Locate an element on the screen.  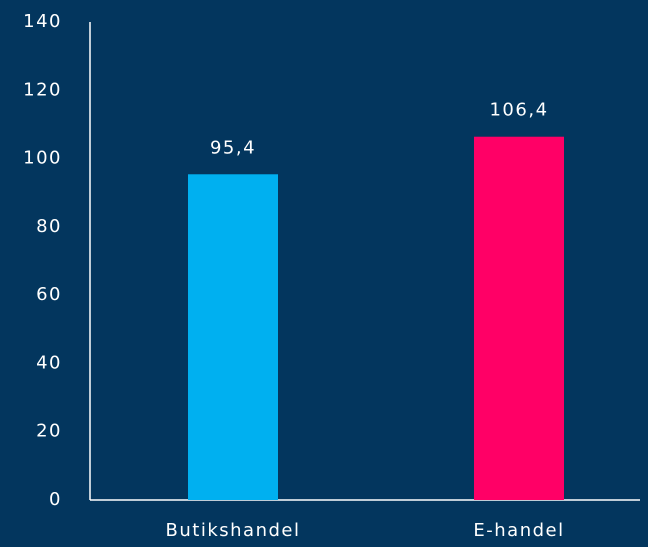
y-tick-label: 60 is located at coordinates (49, 294).